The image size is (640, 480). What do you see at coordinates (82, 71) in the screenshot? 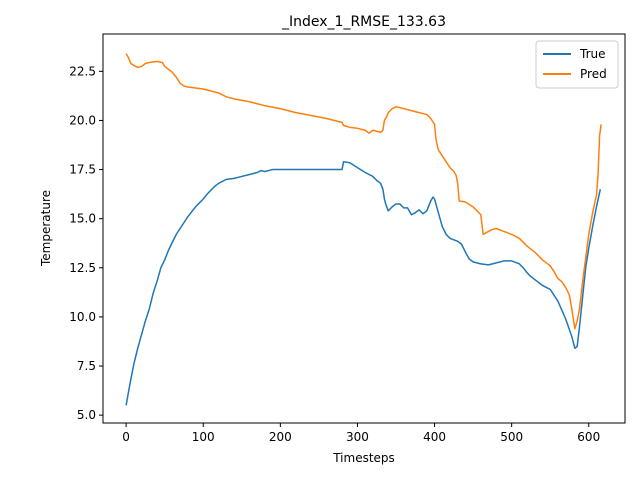
I see `y-tick-label: 22.5` at bounding box center [82, 71].